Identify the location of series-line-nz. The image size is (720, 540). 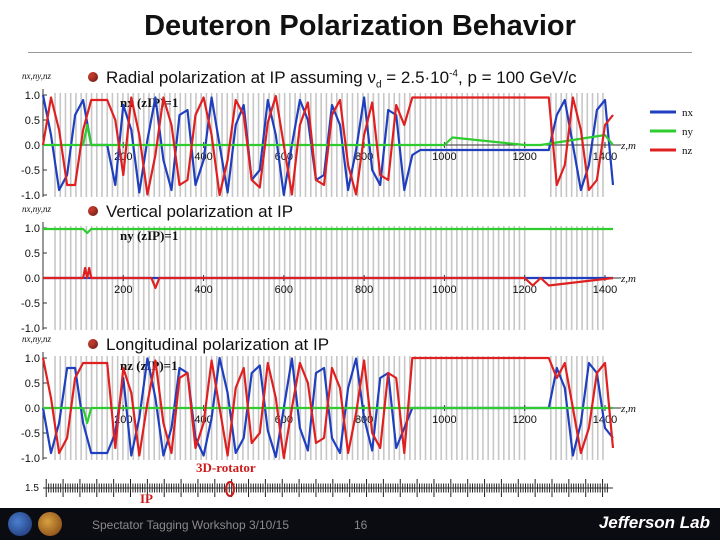
(328, 278).